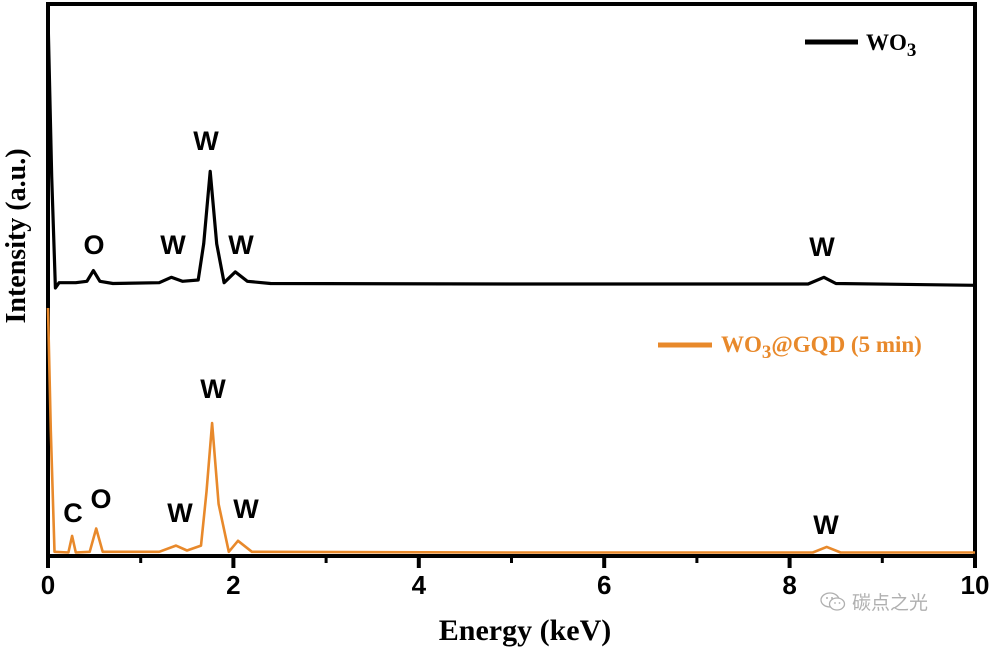  What do you see at coordinates (419, 585) in the screenshot?
I see `x-tick-label: 4` at bounding box center [419, 585].